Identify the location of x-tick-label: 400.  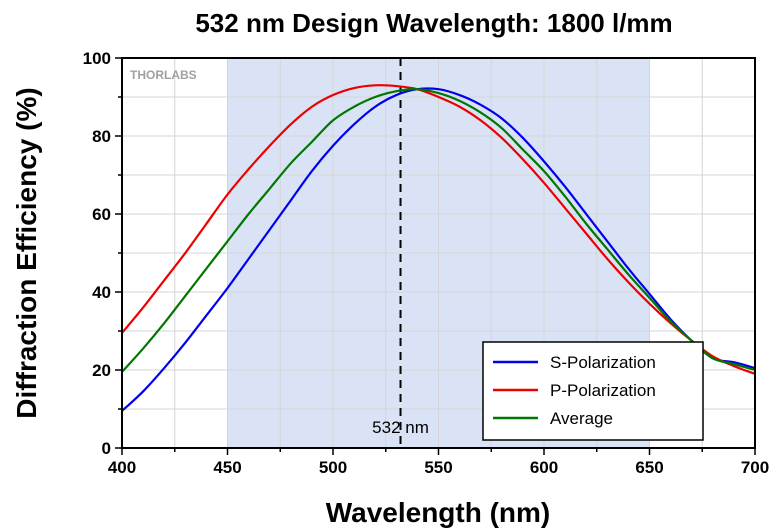
(122, 467).